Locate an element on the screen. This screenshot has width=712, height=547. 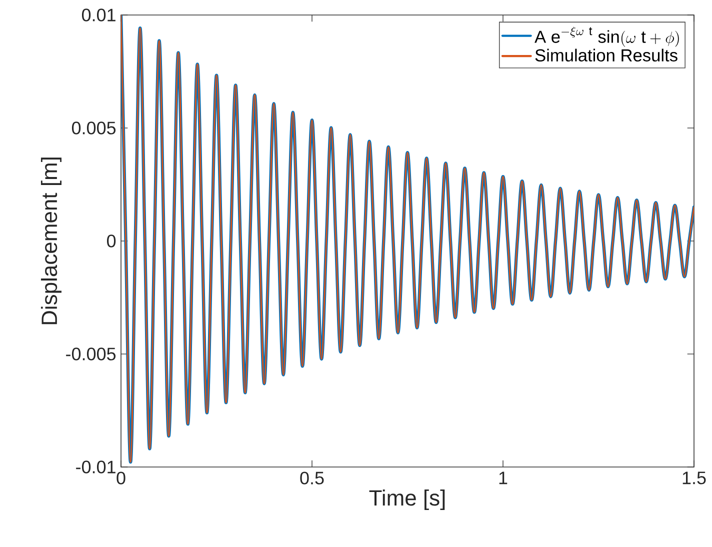
legend-label: $\mathrm{A\ e}^{-\xi\omega\ \mathrm{t}}\ \mathrm{sin}(\omega\ \mathrm{t} + \phi)$ is located at coordinates (606, 36).